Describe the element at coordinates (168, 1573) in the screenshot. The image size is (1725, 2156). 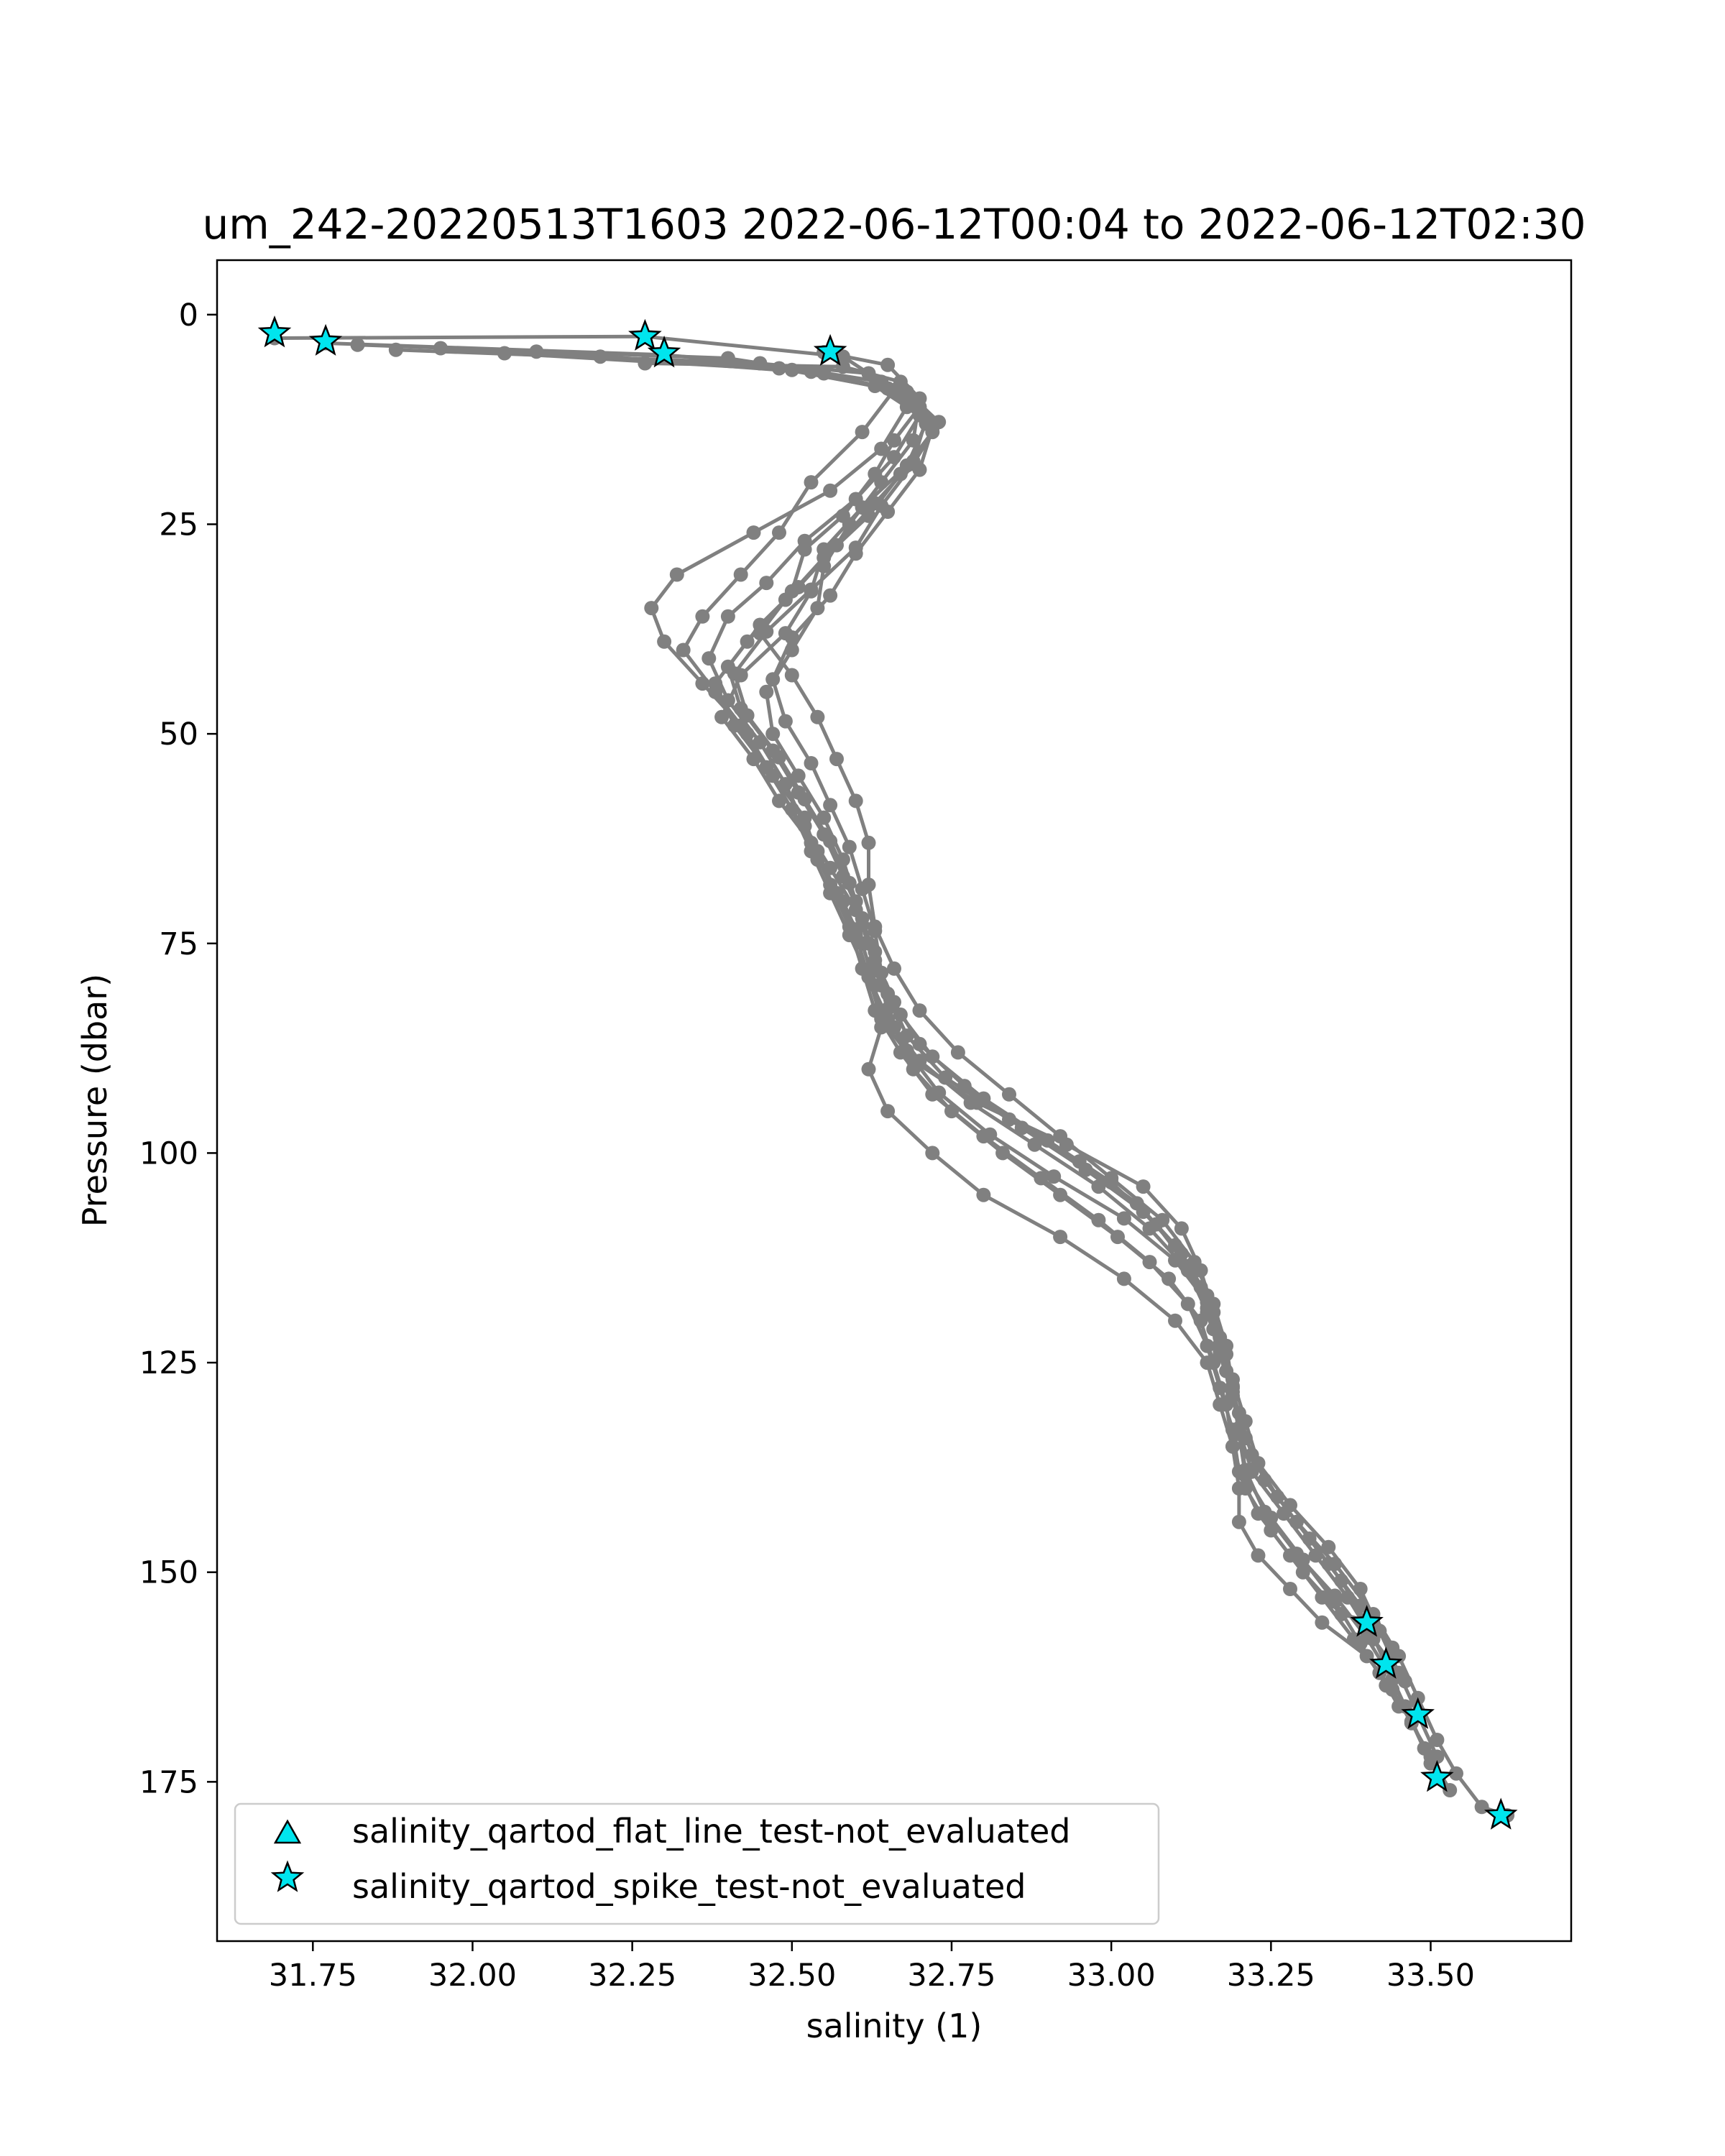
I see `y-tick-label: 150` at that location.